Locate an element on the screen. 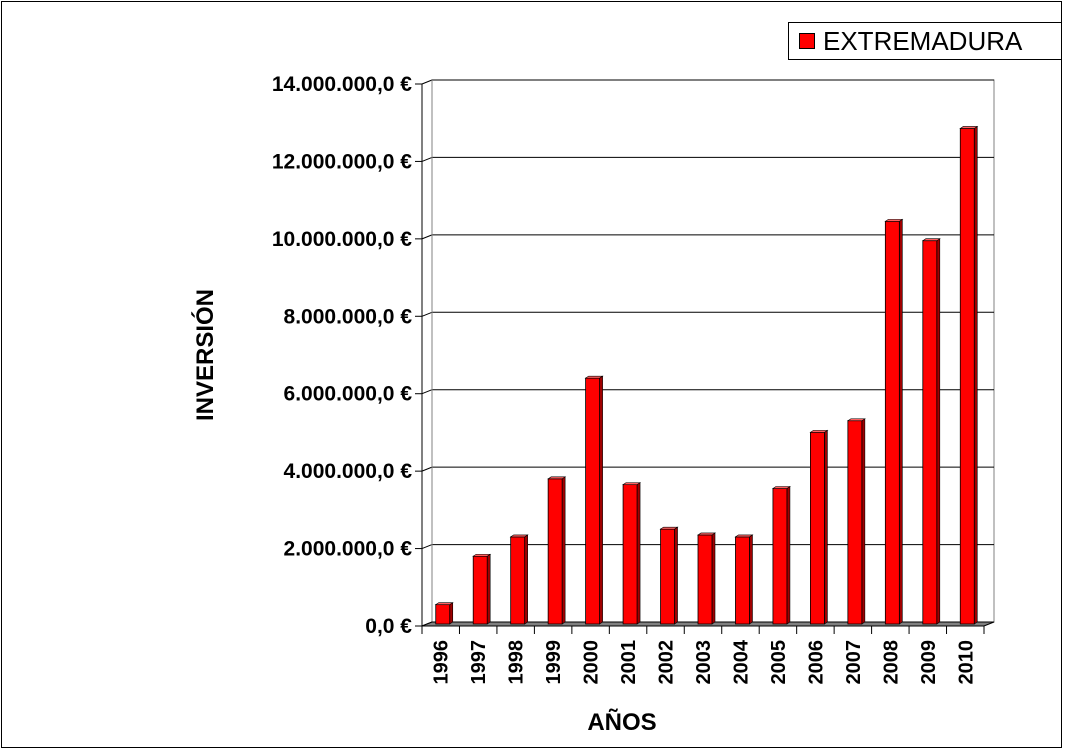 The height and width of the screenshot is (751, 1065). bar-1998 is located at coordinates (519, 579).